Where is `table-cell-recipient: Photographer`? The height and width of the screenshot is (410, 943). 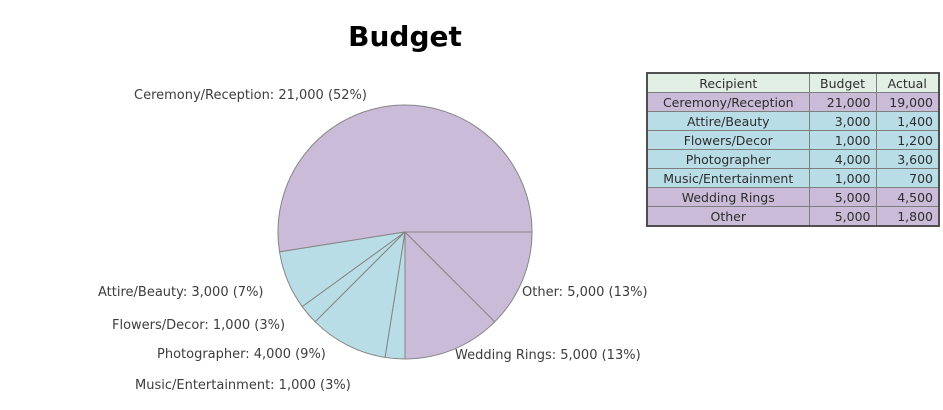 table-cell-recipient: Photographer is located at coordinates (728, 159).